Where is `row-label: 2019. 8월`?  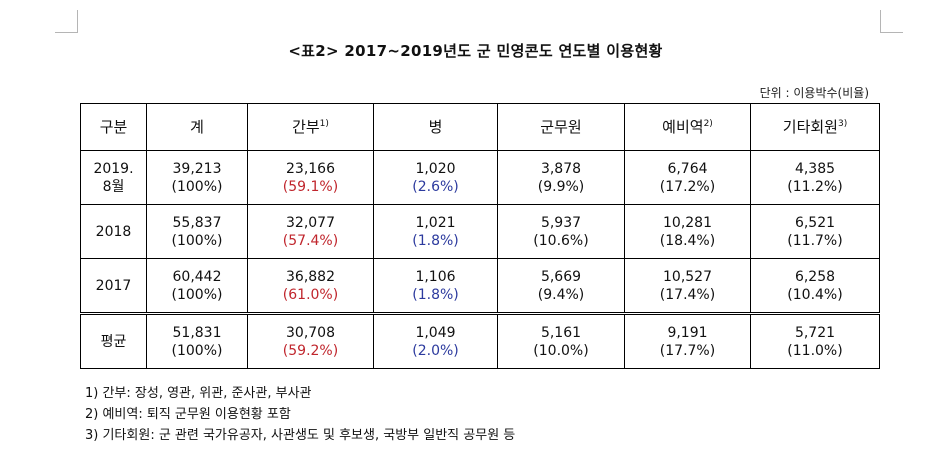 row-label: 2019. 8월 is located at coordinates (113, 177).